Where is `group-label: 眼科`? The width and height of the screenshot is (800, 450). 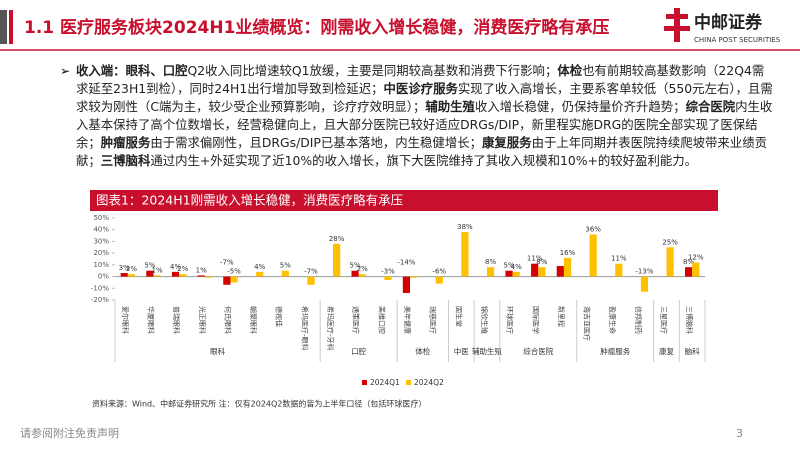 group-label: 眼科 is located at coordinates (217, 351).